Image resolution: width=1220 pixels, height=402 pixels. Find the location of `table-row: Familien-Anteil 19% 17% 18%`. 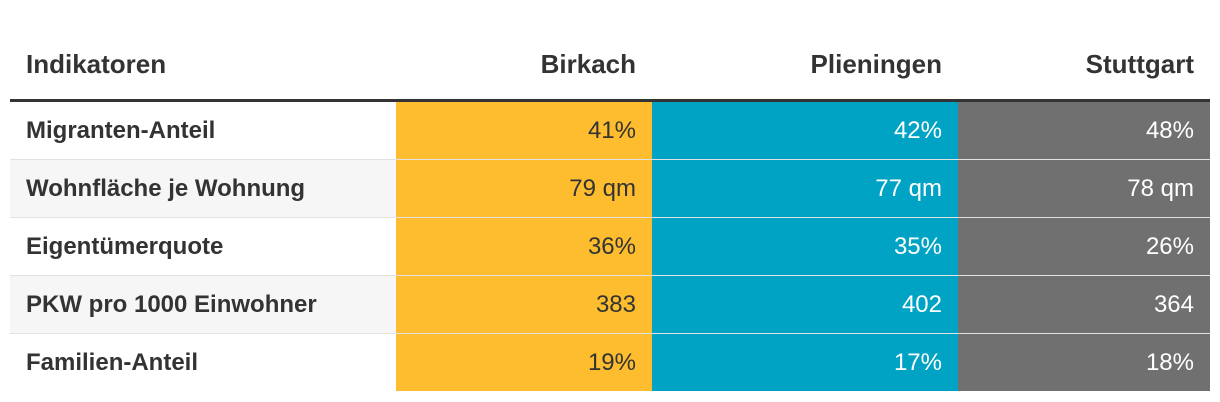

table-row: Familien-Anteil 19% 17% 18% is located at coordinates (610, 362).